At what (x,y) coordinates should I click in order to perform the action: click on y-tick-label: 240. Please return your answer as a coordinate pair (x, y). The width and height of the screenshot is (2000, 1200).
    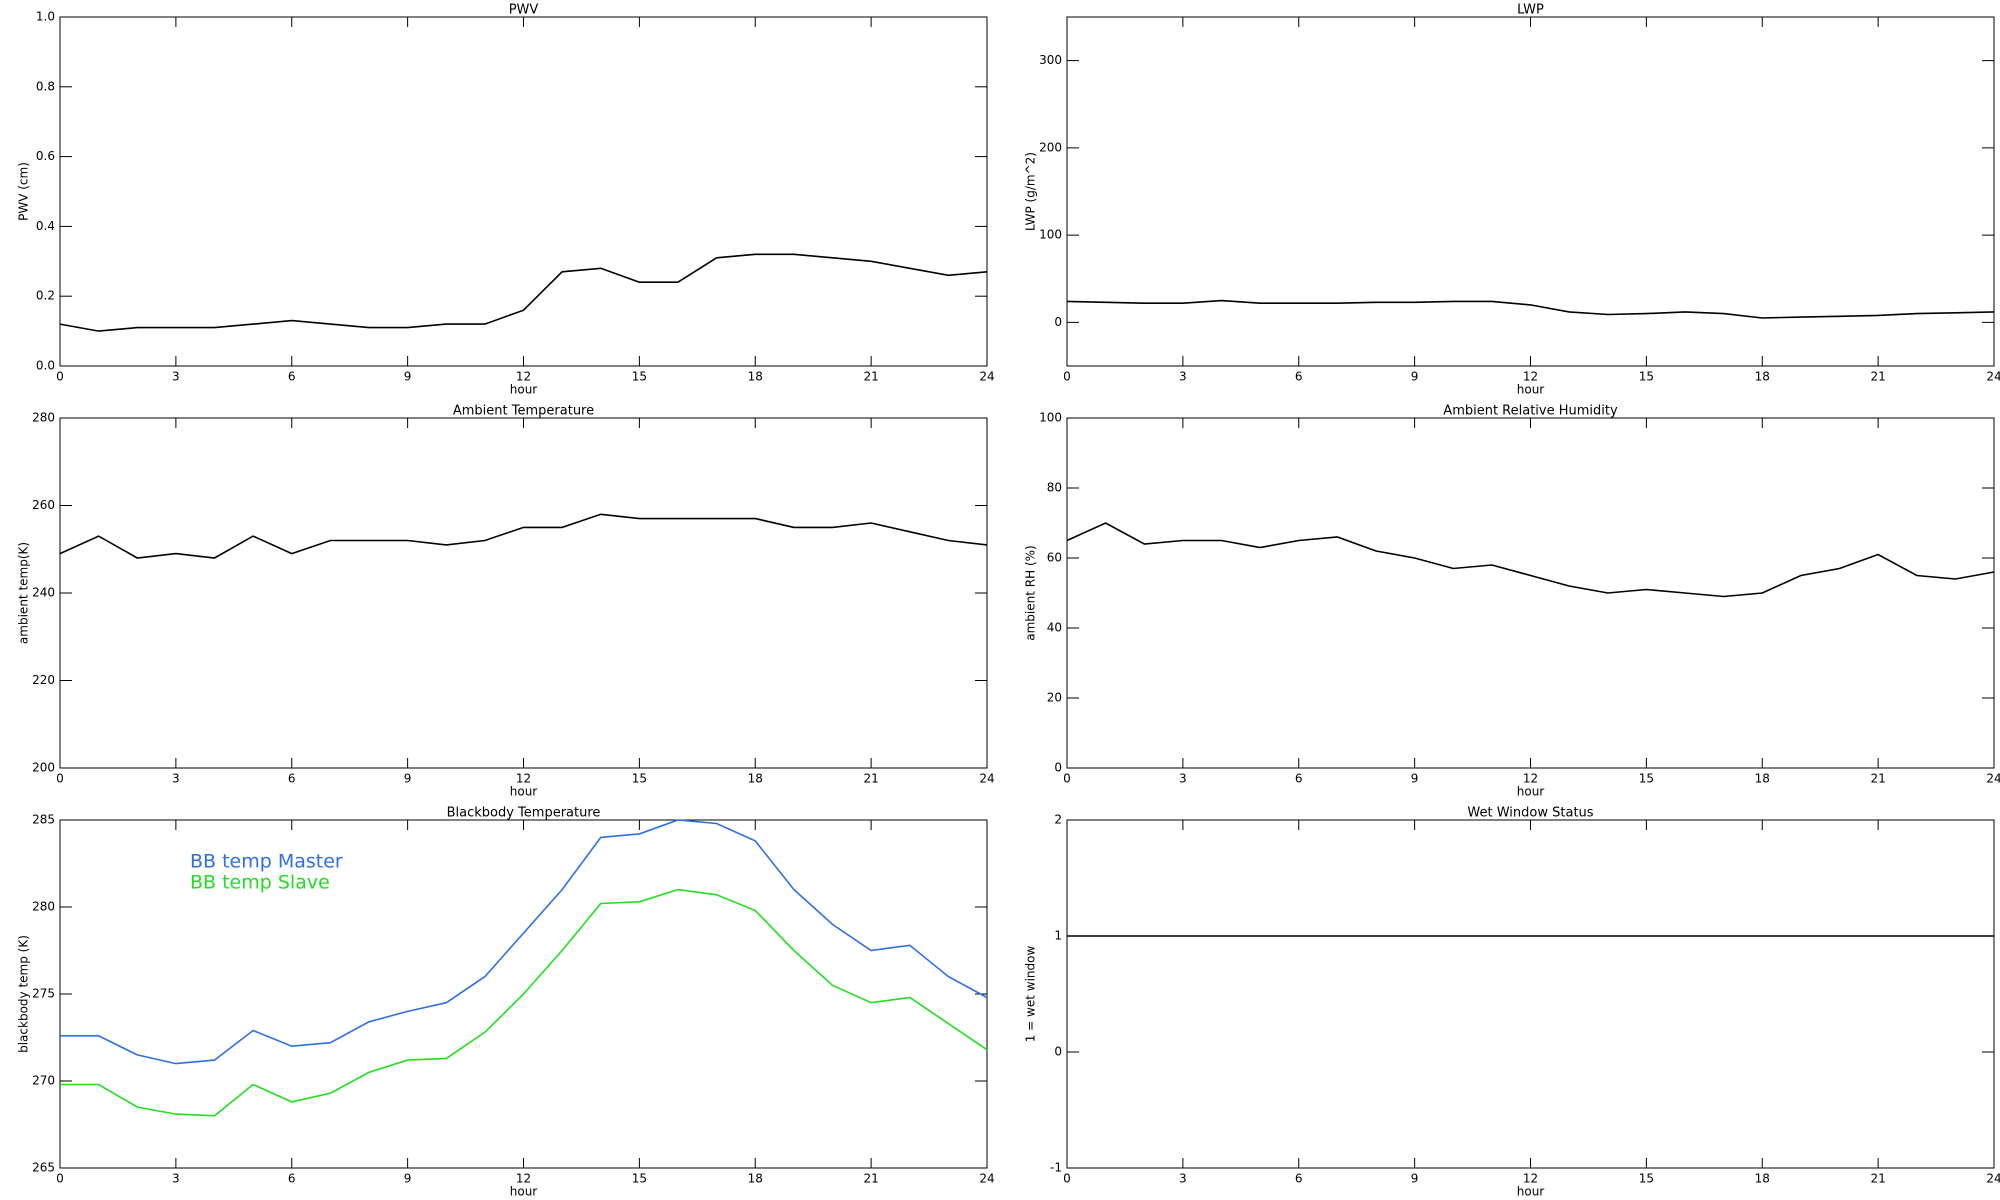
    Looking at the image, I should click on (43, 593).